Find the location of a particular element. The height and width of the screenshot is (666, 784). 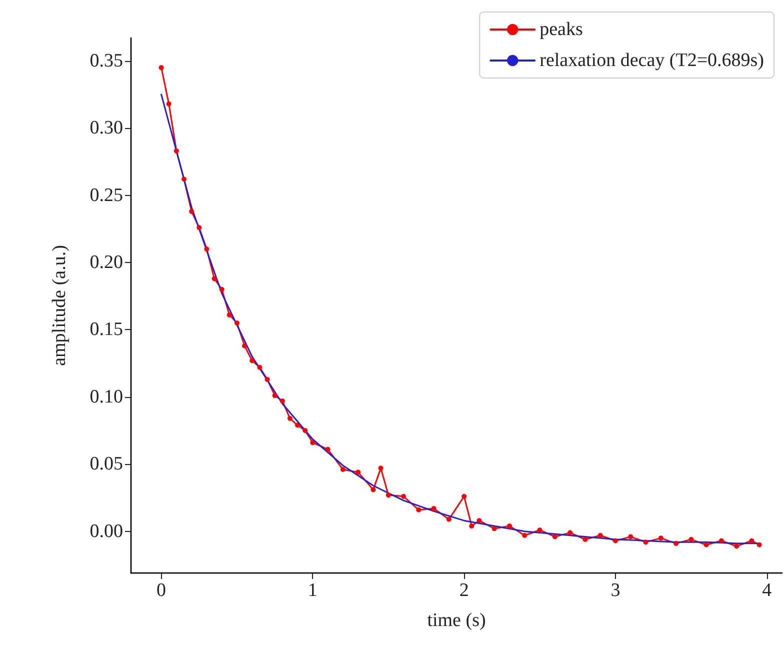

x-tick-label: 1 is located at coordinates (313, 590).